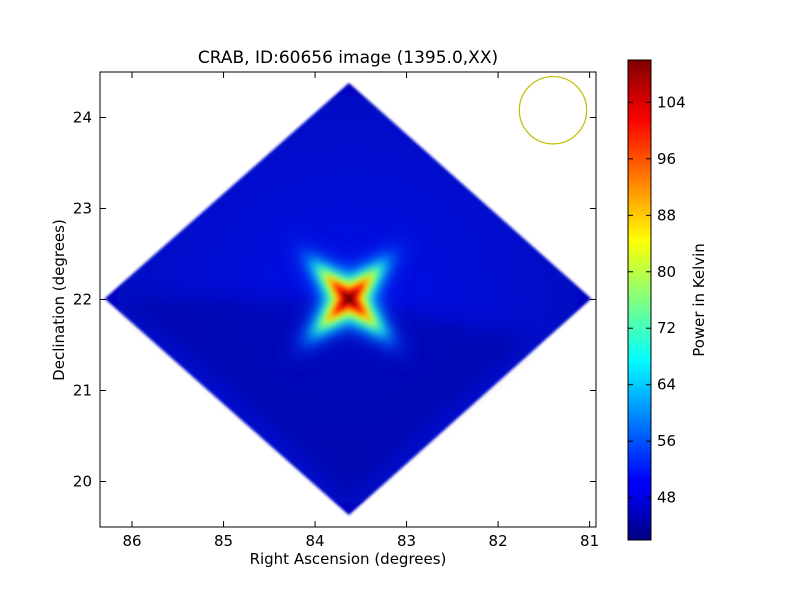  I want to click on colorbar-label: Power in Kelvin, so click(699, 300).